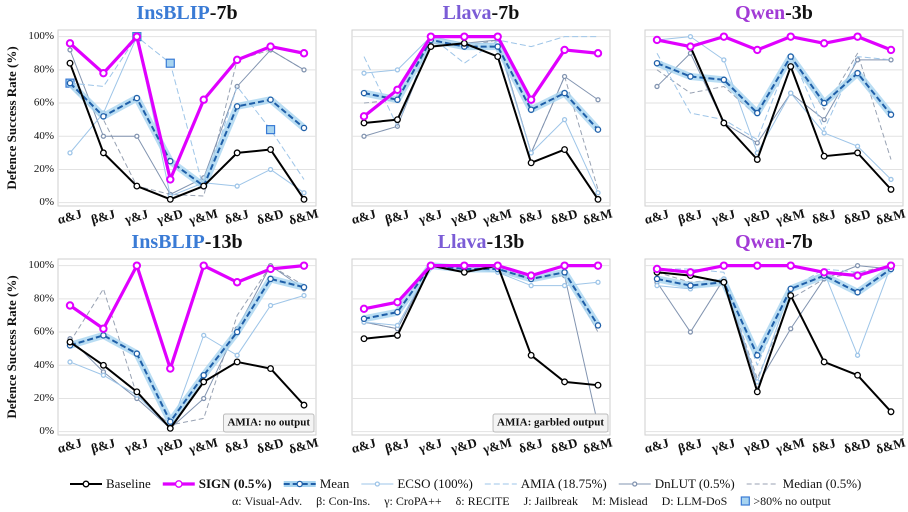 The image size is (908, 512). I want to click on x-tick-label: β&J, so click(690, 445).